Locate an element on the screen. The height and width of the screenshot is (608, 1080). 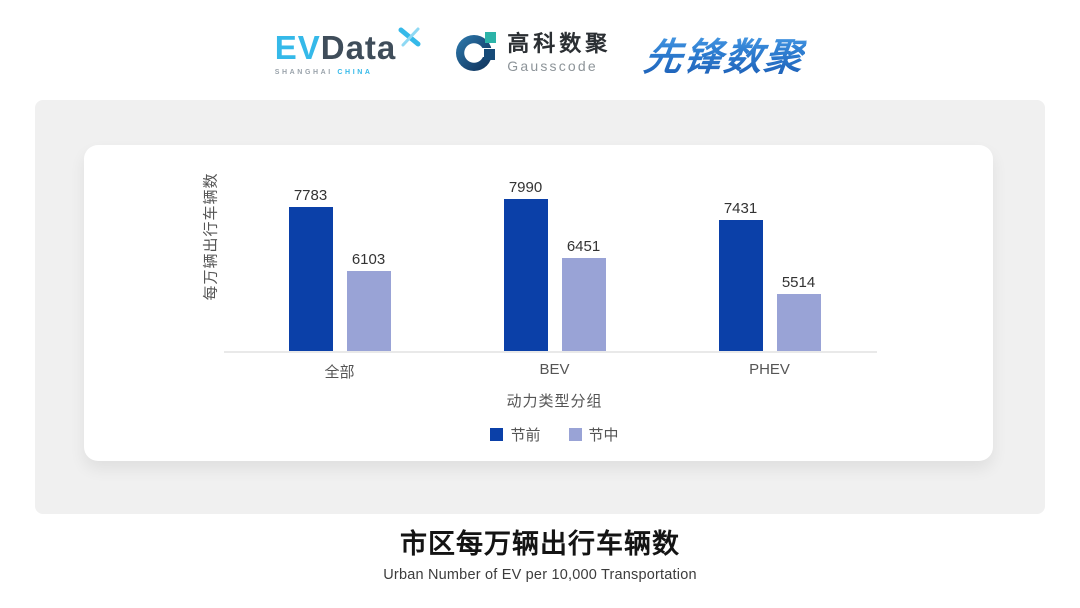
gausscode-wordmark: 高科数聚 Gausscode is located at coordinates (559, 52).